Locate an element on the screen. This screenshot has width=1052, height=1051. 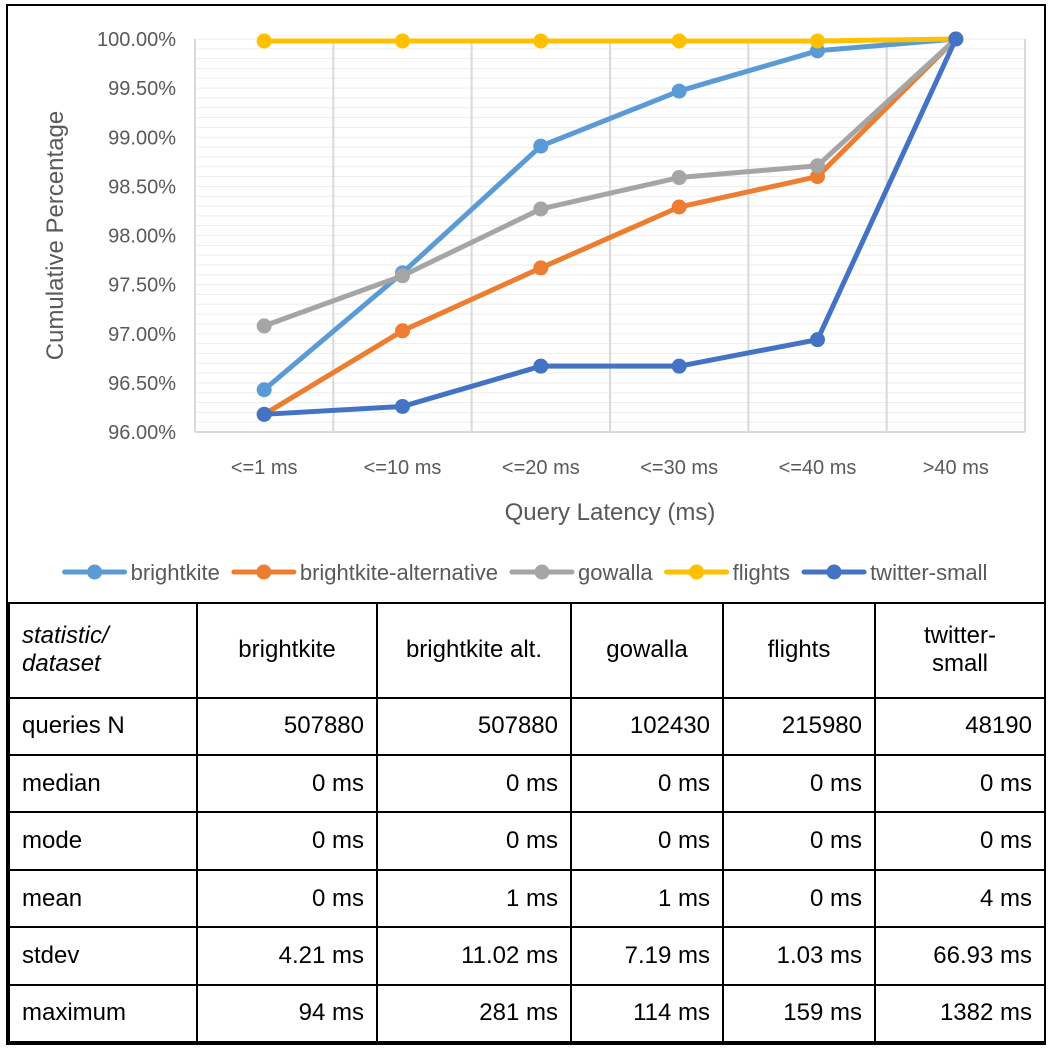
table-cell: 114 ms is located at coordinates (647, 1013).